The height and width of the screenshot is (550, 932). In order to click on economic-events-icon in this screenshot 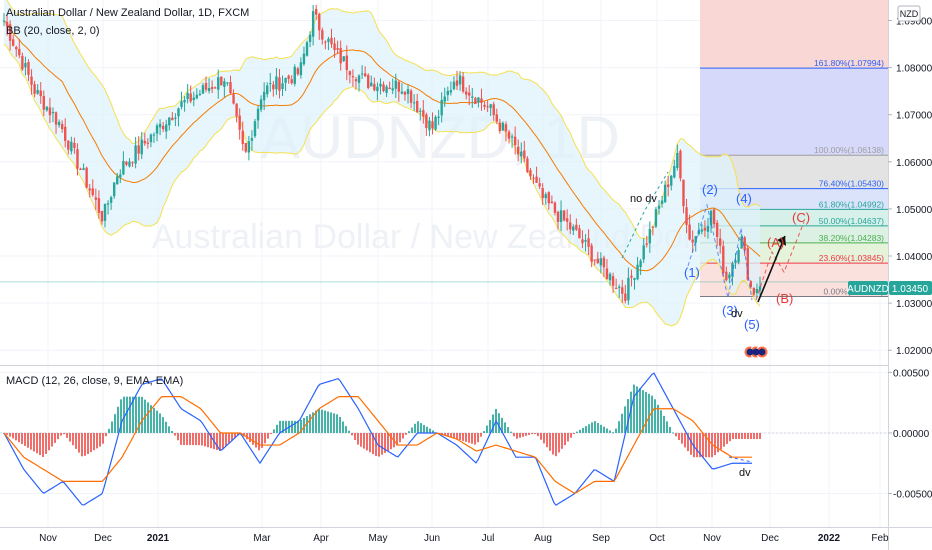, I will do `click(756, 352)`.